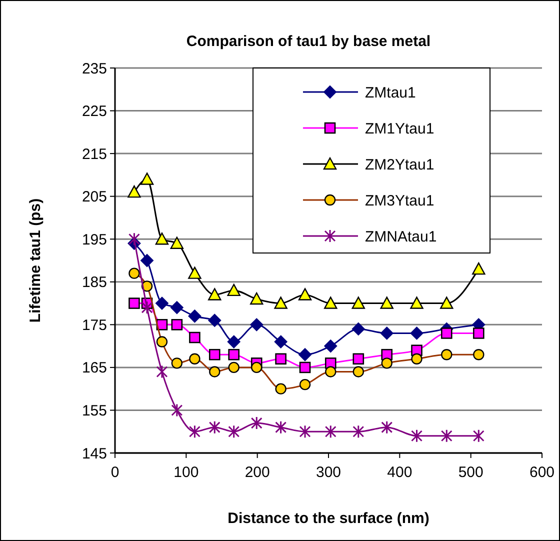 The height and width of the screenshot is (541, 560). Describe the element at coordinates (94, 453) in the screenshot. I see `y-tick-label: 145` at that location.